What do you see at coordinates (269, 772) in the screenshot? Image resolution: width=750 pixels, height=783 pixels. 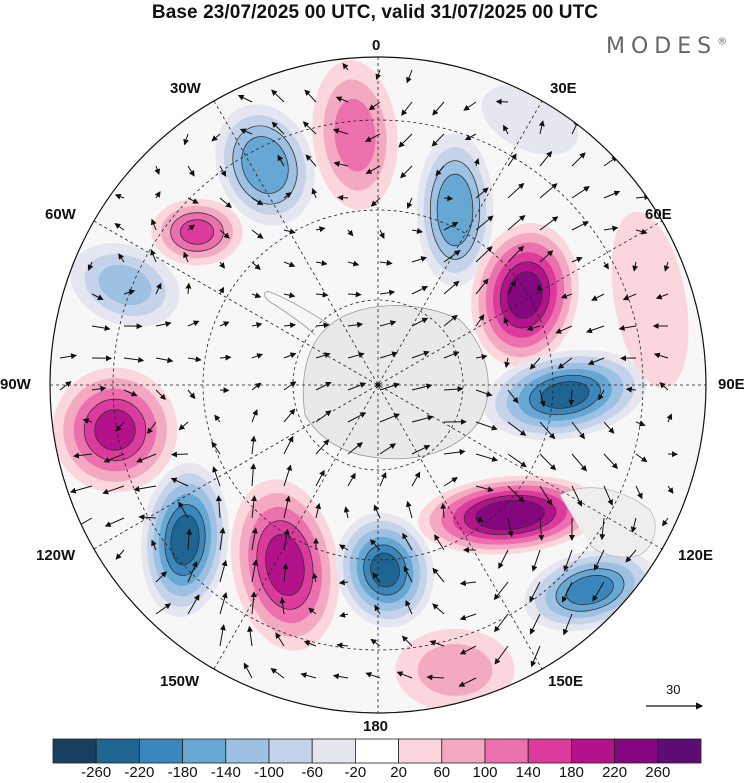 I see `colorbar-tick-label: -100` at bounding box center [269, 772].